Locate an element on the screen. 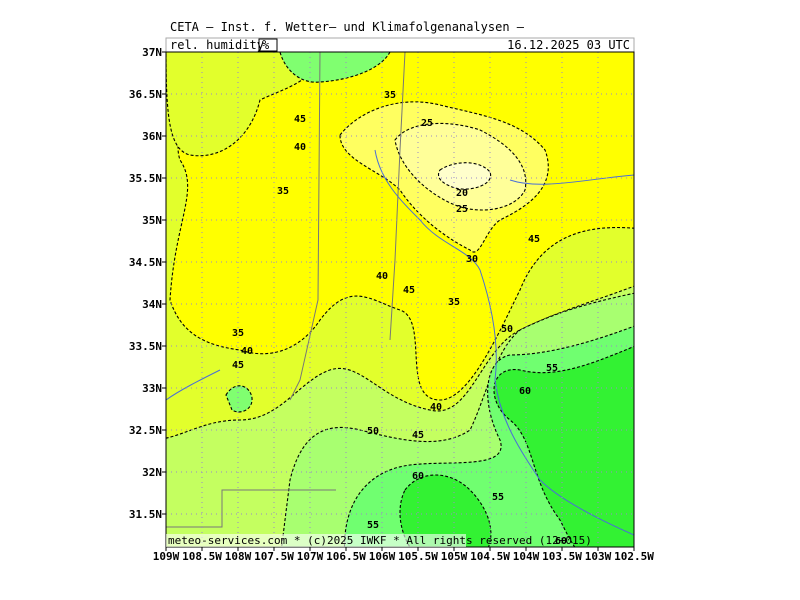 This screenshot has width=800, height=600. lat-label: 32N is located at coordinates (152, 472).